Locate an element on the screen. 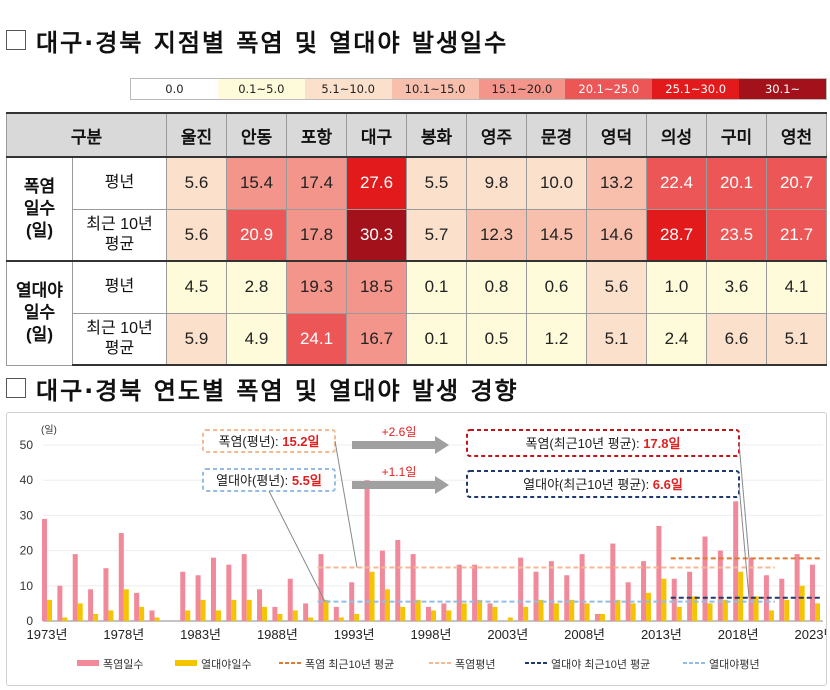 Image resolution: width=830 pixels, height=690 pixels. annotation-text: 열대야(평년): 5.5일 is located at coordinates (269, 480).